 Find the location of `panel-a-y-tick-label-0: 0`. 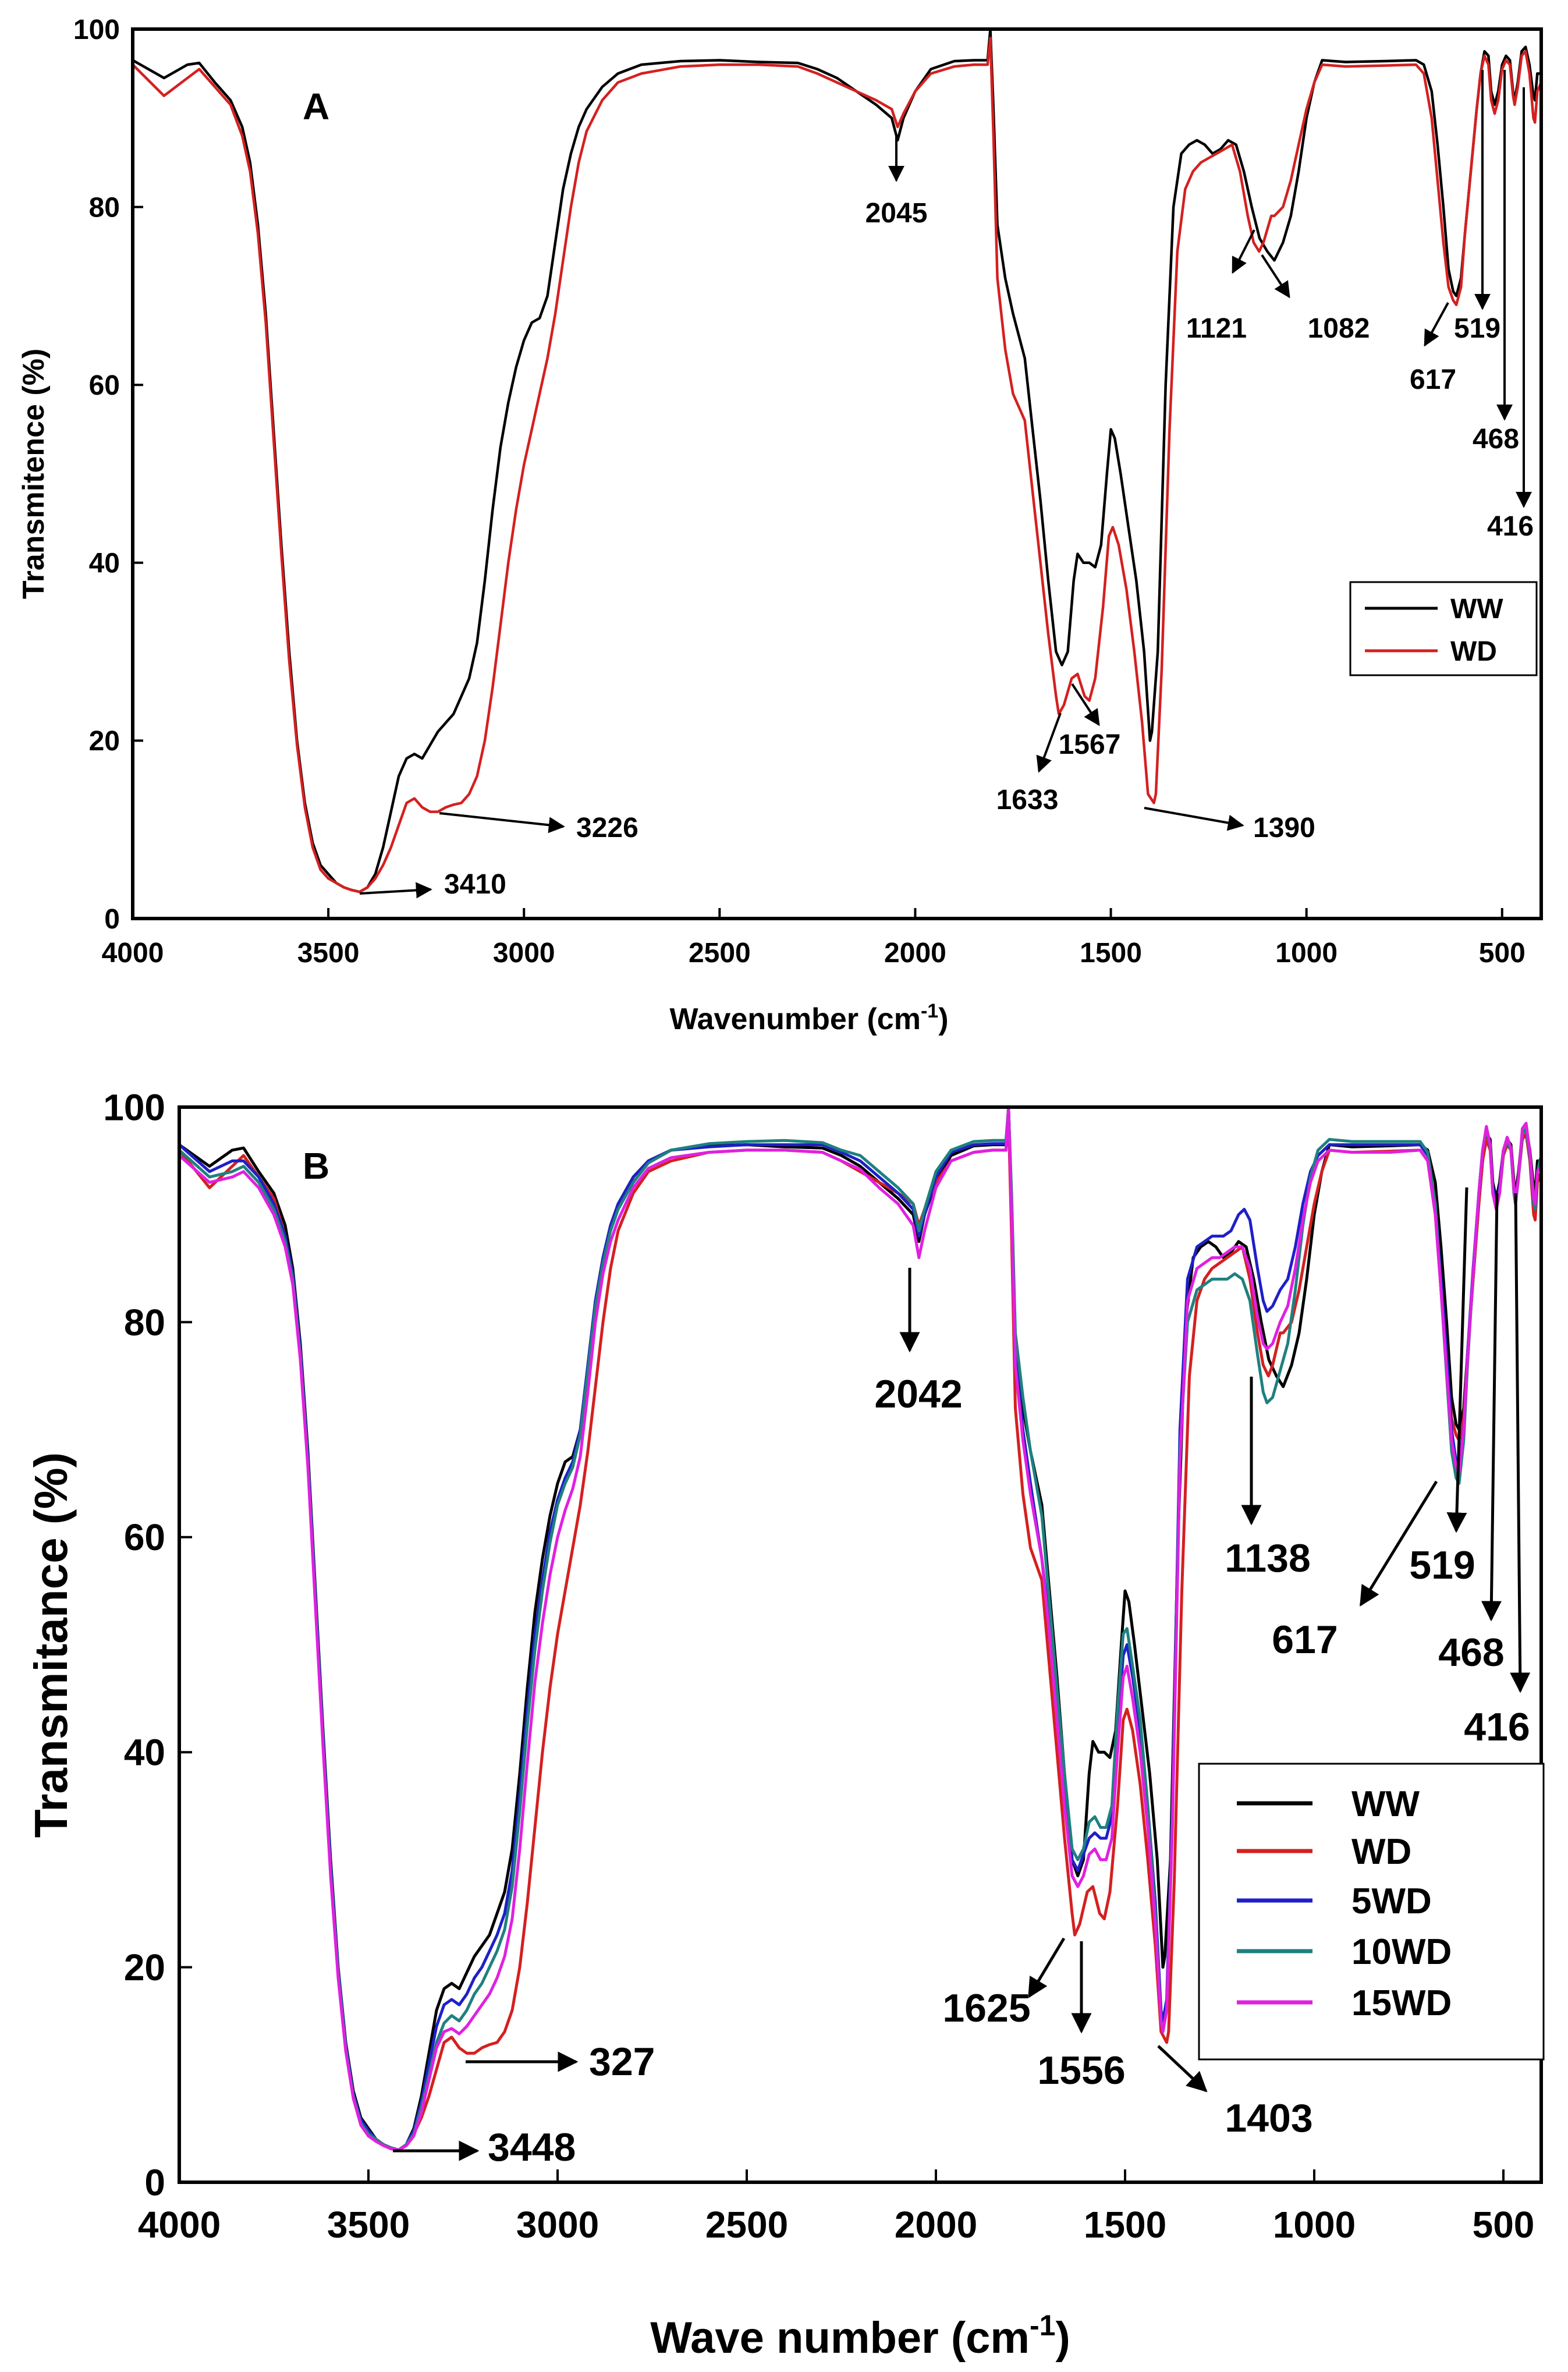

panel-a-y-tick-label-0: 0 is located at coordinates (112, 919).